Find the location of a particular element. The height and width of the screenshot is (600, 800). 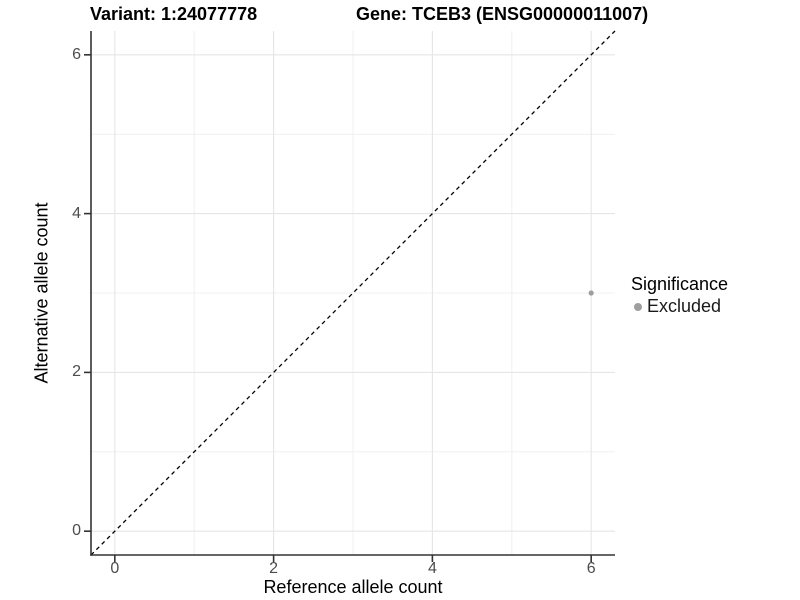

legend-title: Significance is located at coordinates (680, 284).